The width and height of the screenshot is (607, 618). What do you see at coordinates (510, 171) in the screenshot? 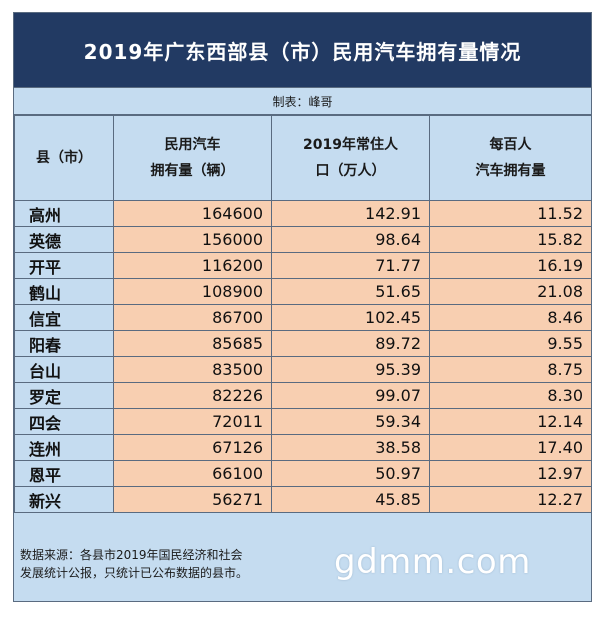
I see `header-per100-line2: 汽车拥有量` at bounding box center [510, 171].